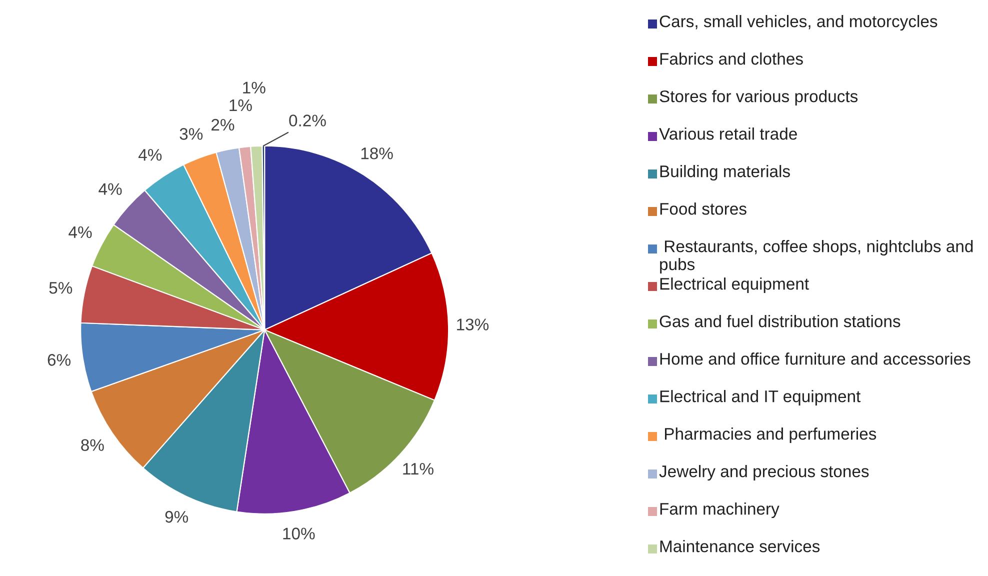 This screenshot has width=988, height=576. What do you see at coordinates (223, 124) in the screenshot?
I see `data-label: 2%` at bounding box center [223, 124].